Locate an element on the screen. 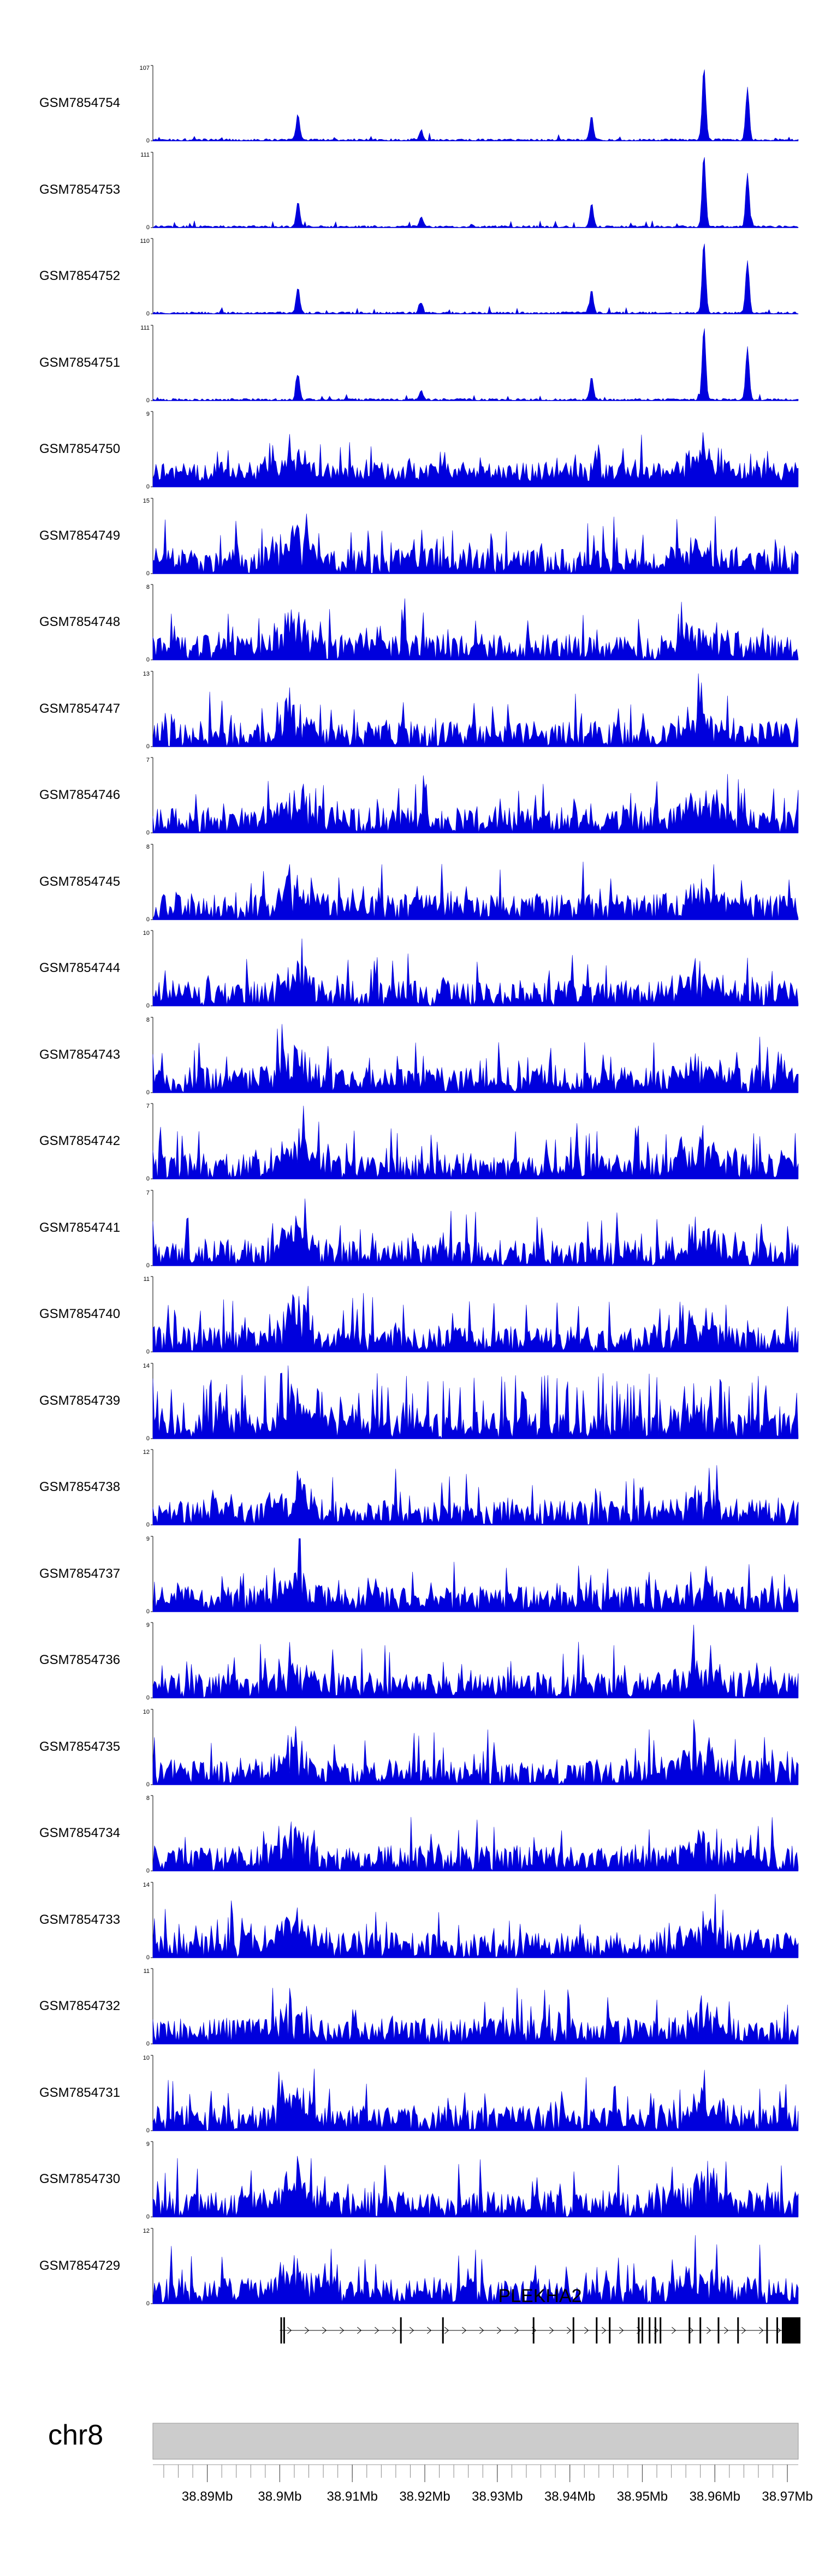 The width and height of the screenshot is (819, 2576). track-label: GSM7854739 is located at coordinates (80, 1400).